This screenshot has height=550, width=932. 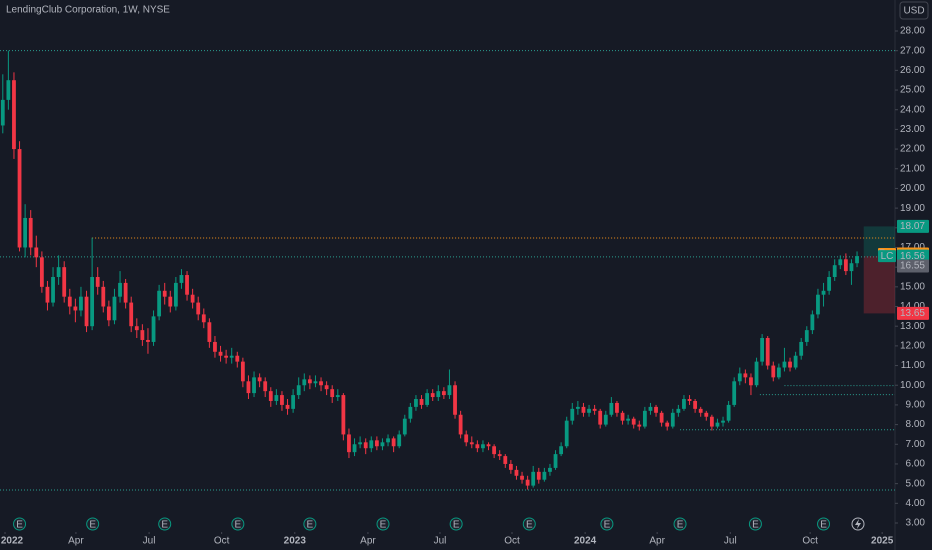 What do you see at coordinates (912, 70) in the screenshot?
I see `y-tick-label: 26.00` at bounding box center [912, 70].